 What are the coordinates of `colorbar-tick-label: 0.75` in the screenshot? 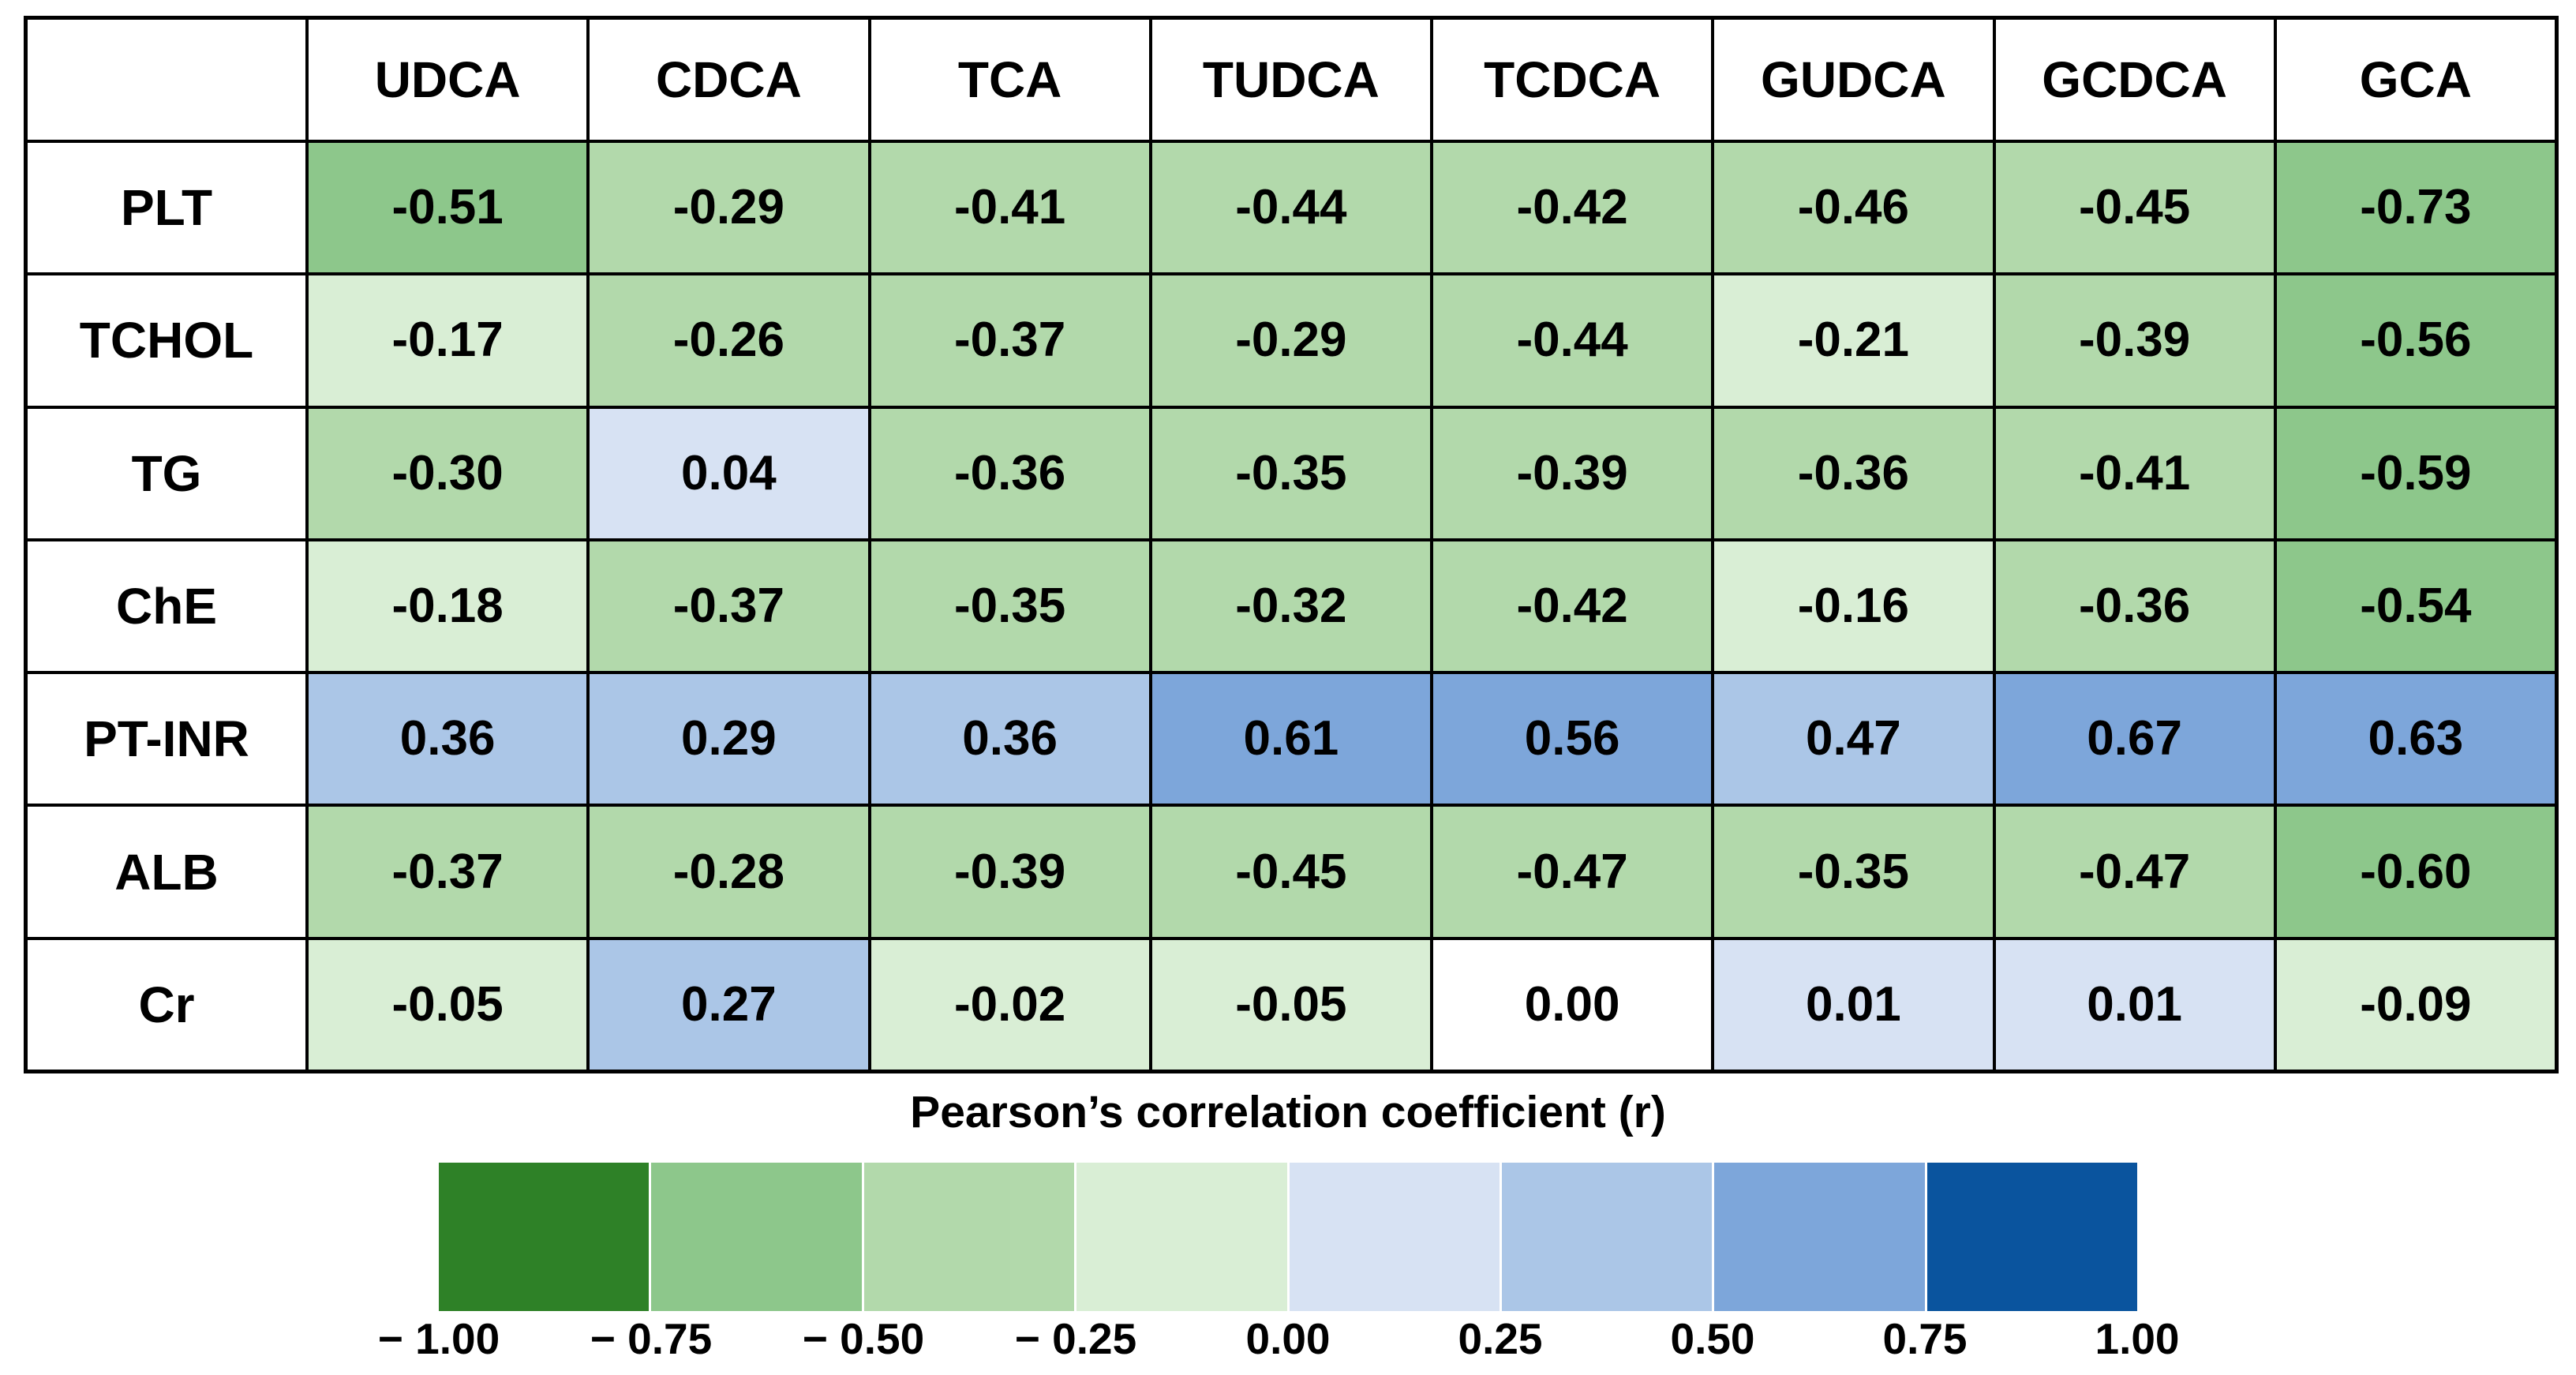 It's located at (1925, 1339).